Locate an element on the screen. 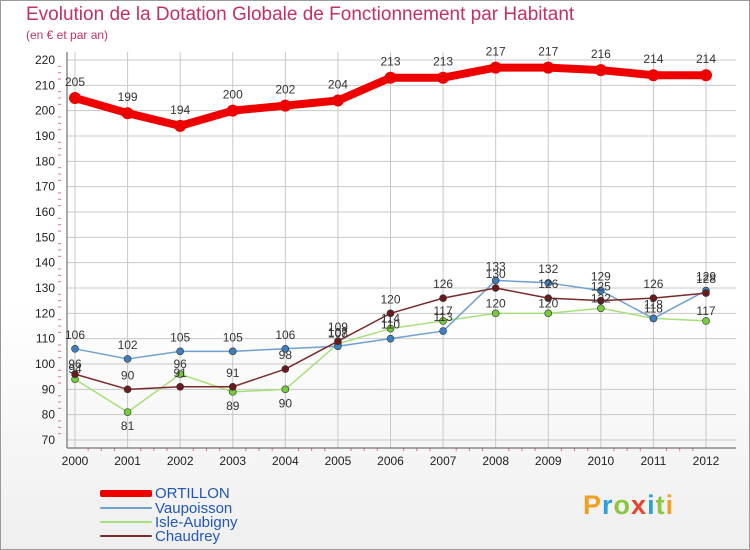 This screenshot has width=750, height=550. data-label-chaudrey: 90 is located at coordinates (128, 375).